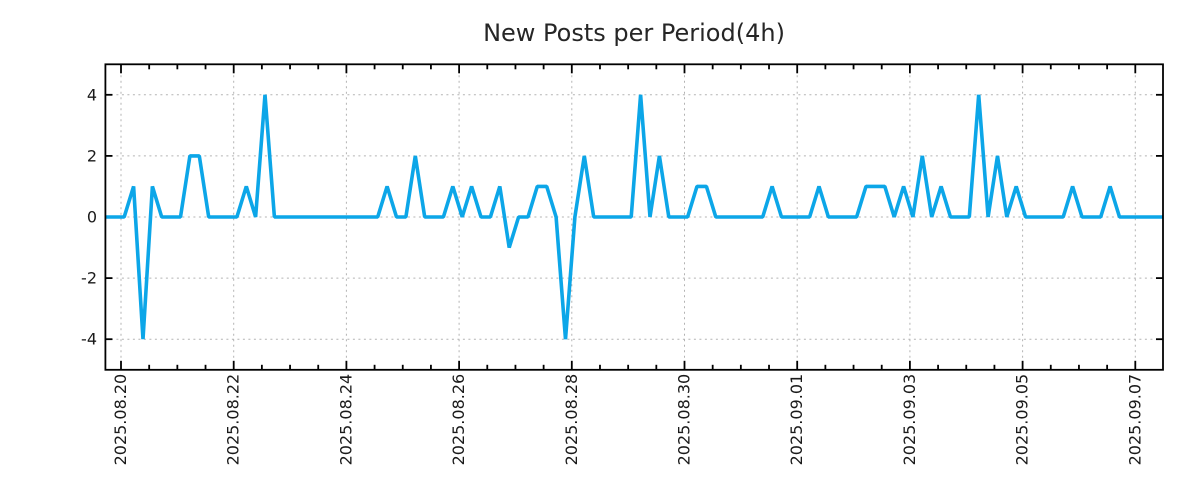  What do you see at coordinates (345, 420) in the screenshot?
I see `x-tick-label: 2025.08.24` at bounding box center [345, 420].